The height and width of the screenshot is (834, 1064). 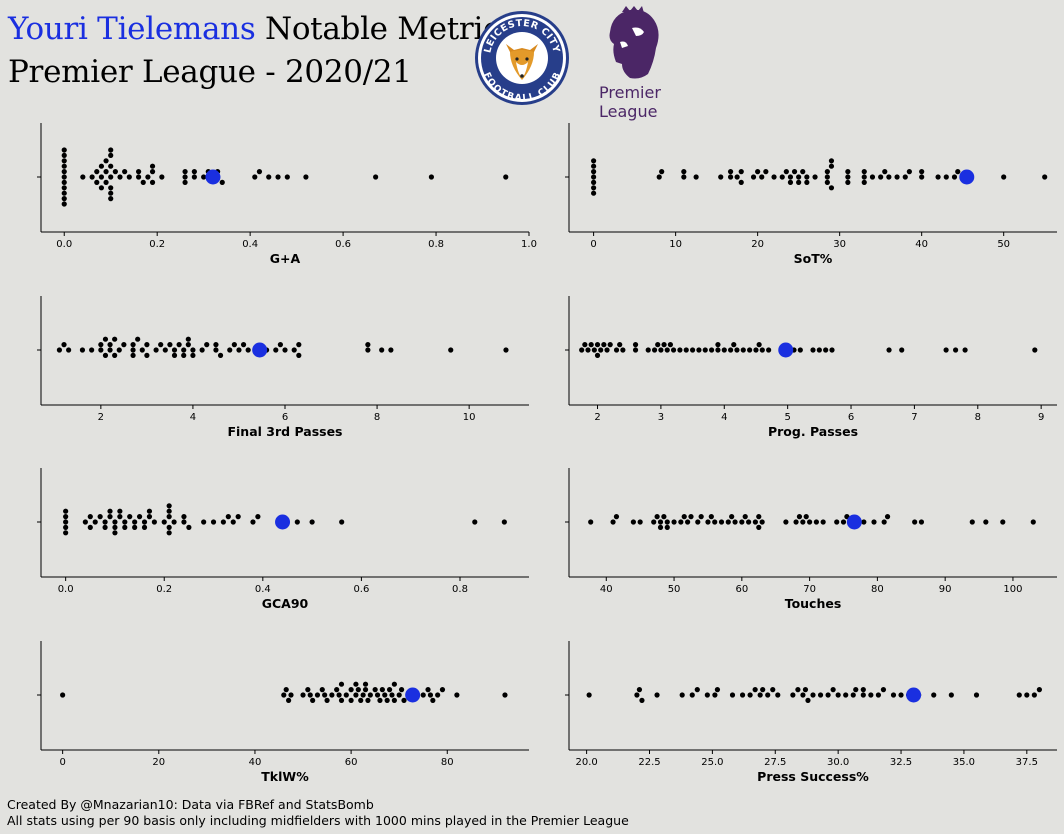 What do you see at coordinates (741, 589) in the screenshot?
I see `x-tick-label: 60` at bounding box center [741, 589].